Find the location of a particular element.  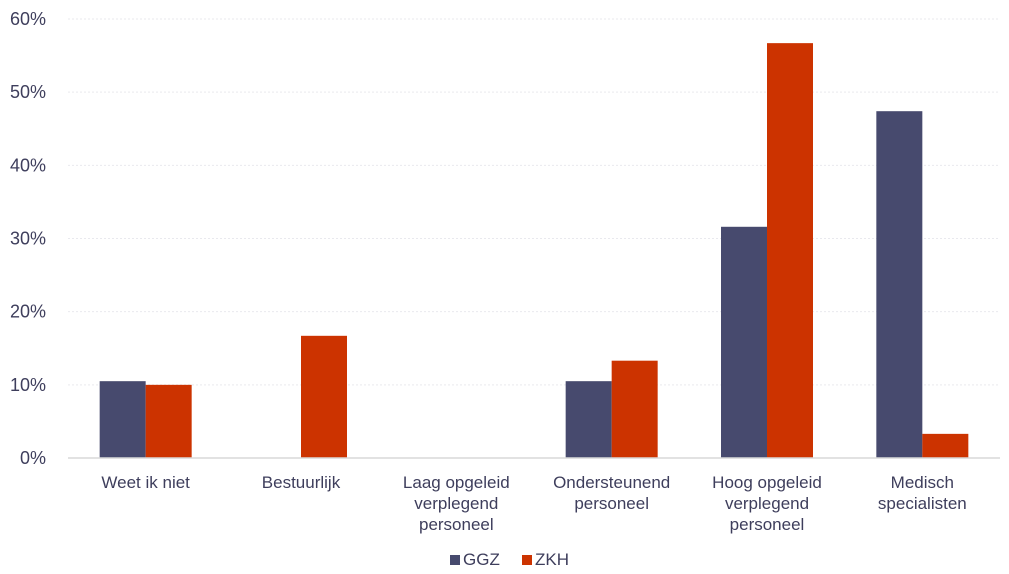

x-category-label: Ondersteunend personeel is located at coordinates (611, 493).